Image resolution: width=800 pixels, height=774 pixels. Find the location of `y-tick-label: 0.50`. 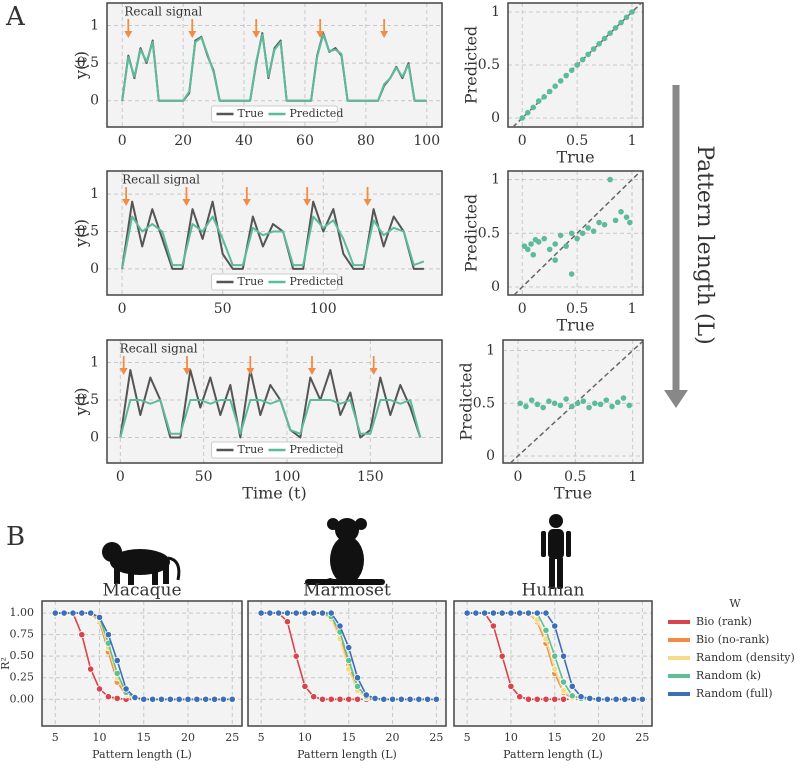

y-tick-label: 0.50 is located at coordinates (22, 655).